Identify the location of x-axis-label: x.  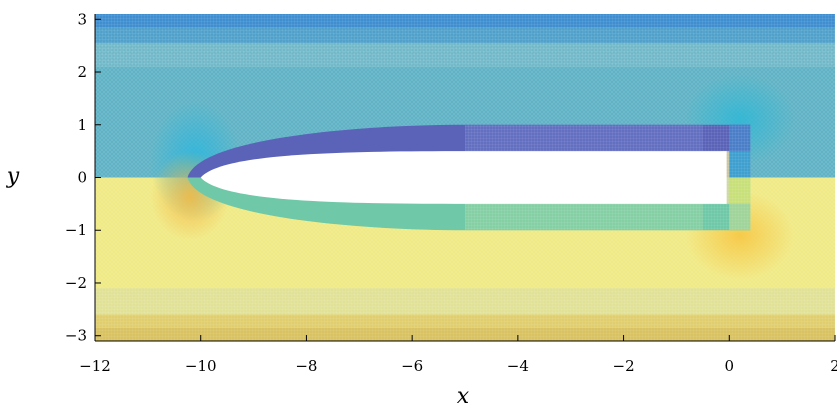
(463, 396).